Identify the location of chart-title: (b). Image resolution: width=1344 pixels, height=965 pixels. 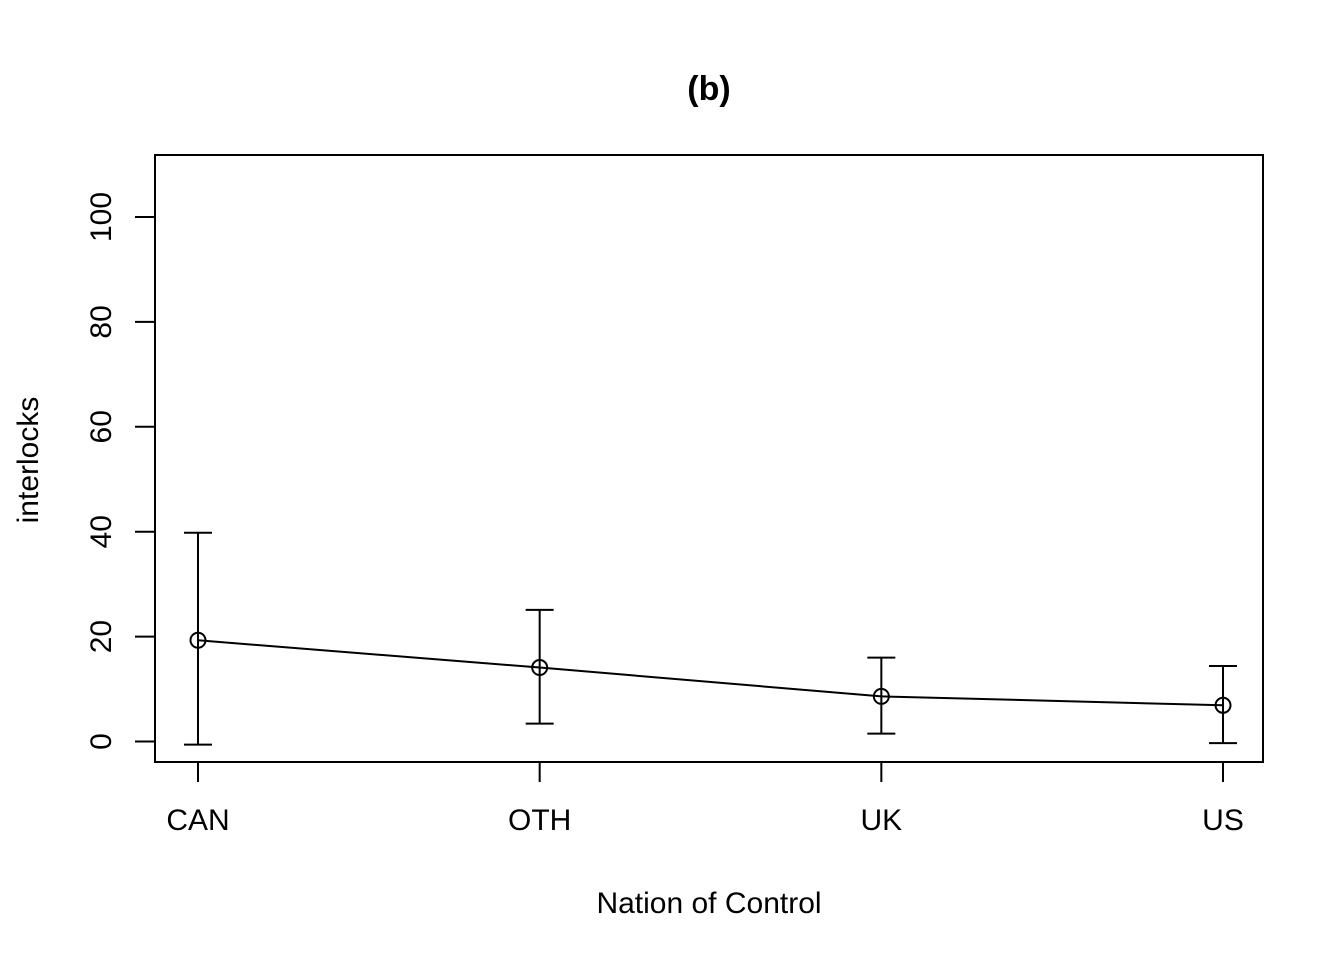
(708, 89).